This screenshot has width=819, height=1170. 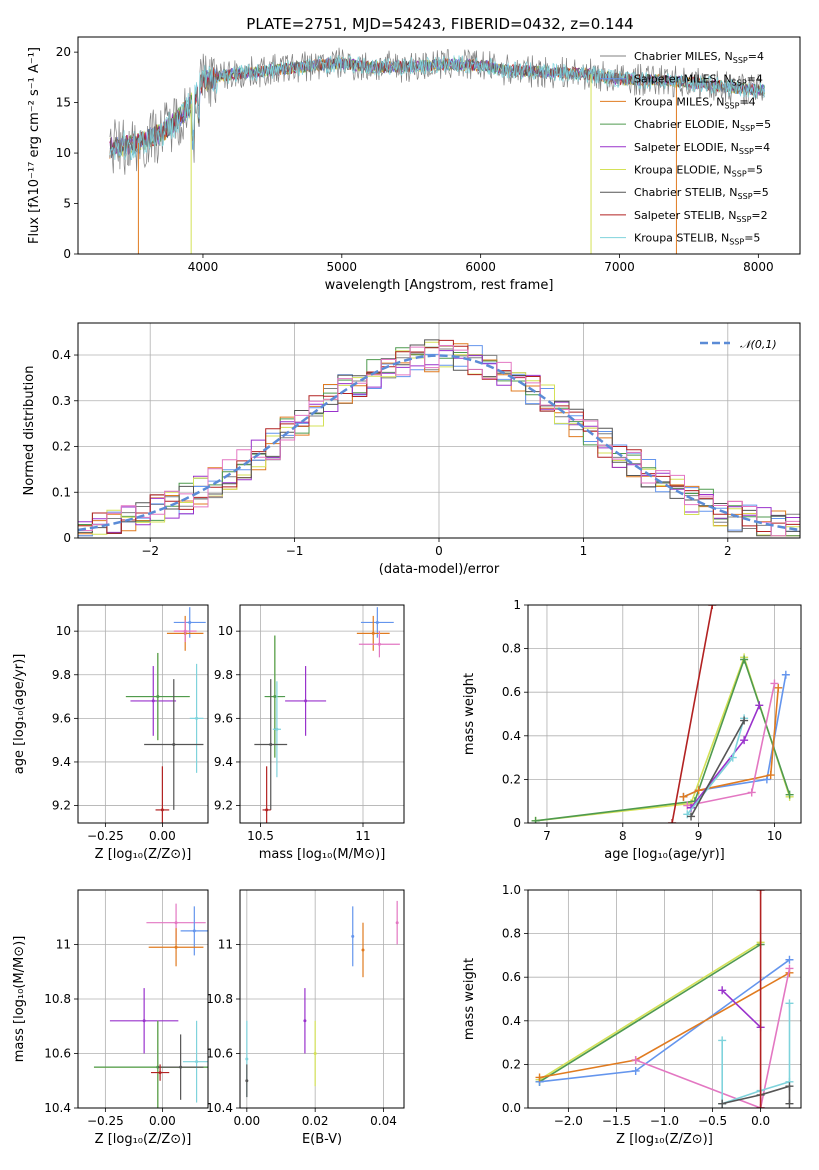 I want to click on y-tick-label: 20, so click(x=63, y=52).